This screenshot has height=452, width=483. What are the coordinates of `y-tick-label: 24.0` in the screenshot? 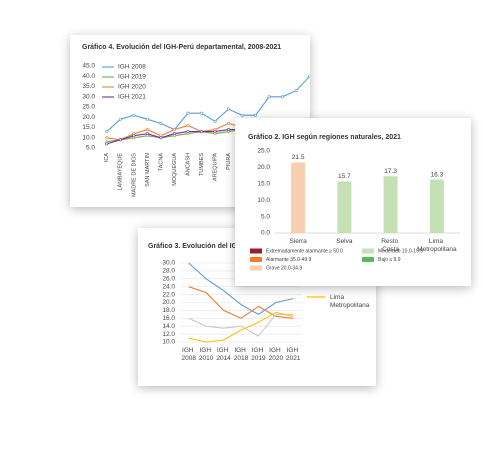 It's located at (168, 286).